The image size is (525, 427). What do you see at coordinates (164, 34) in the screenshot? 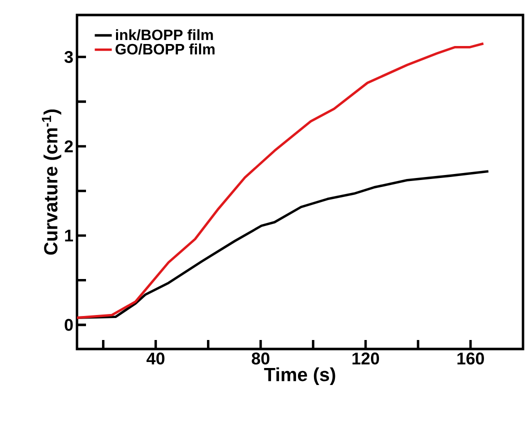
I see `legend-label: ink/BOPP film` at bounding box center [164, 34].